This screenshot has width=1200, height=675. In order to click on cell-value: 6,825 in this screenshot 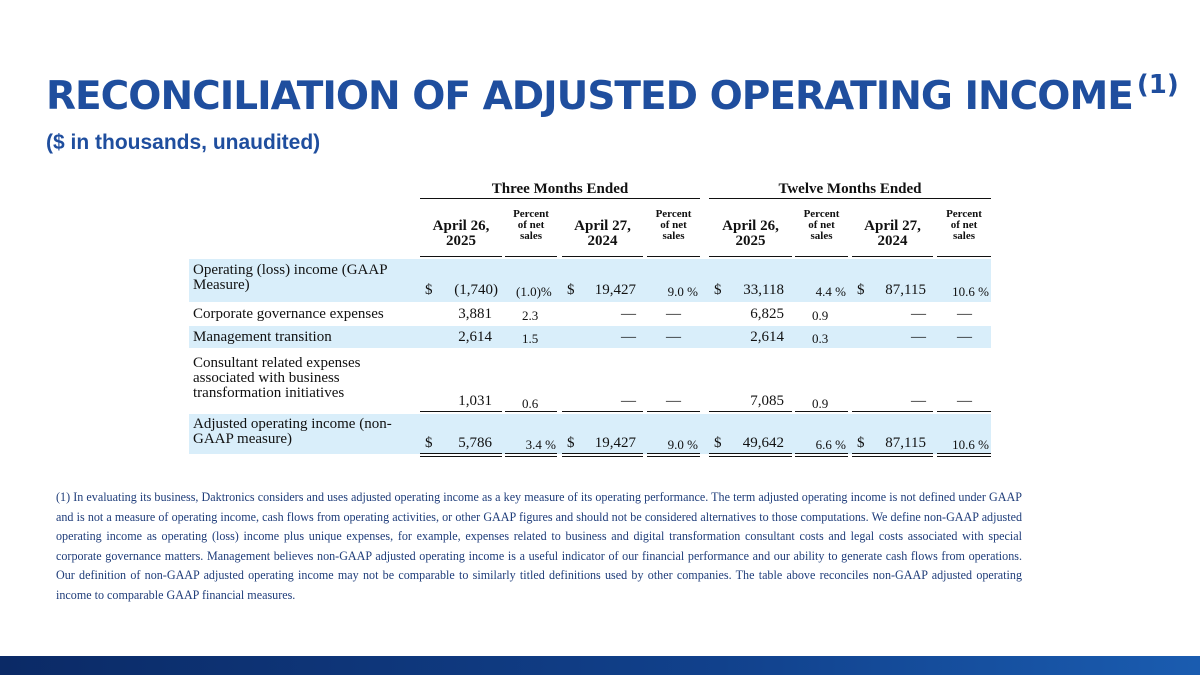, I will do `click(767, 314)`.